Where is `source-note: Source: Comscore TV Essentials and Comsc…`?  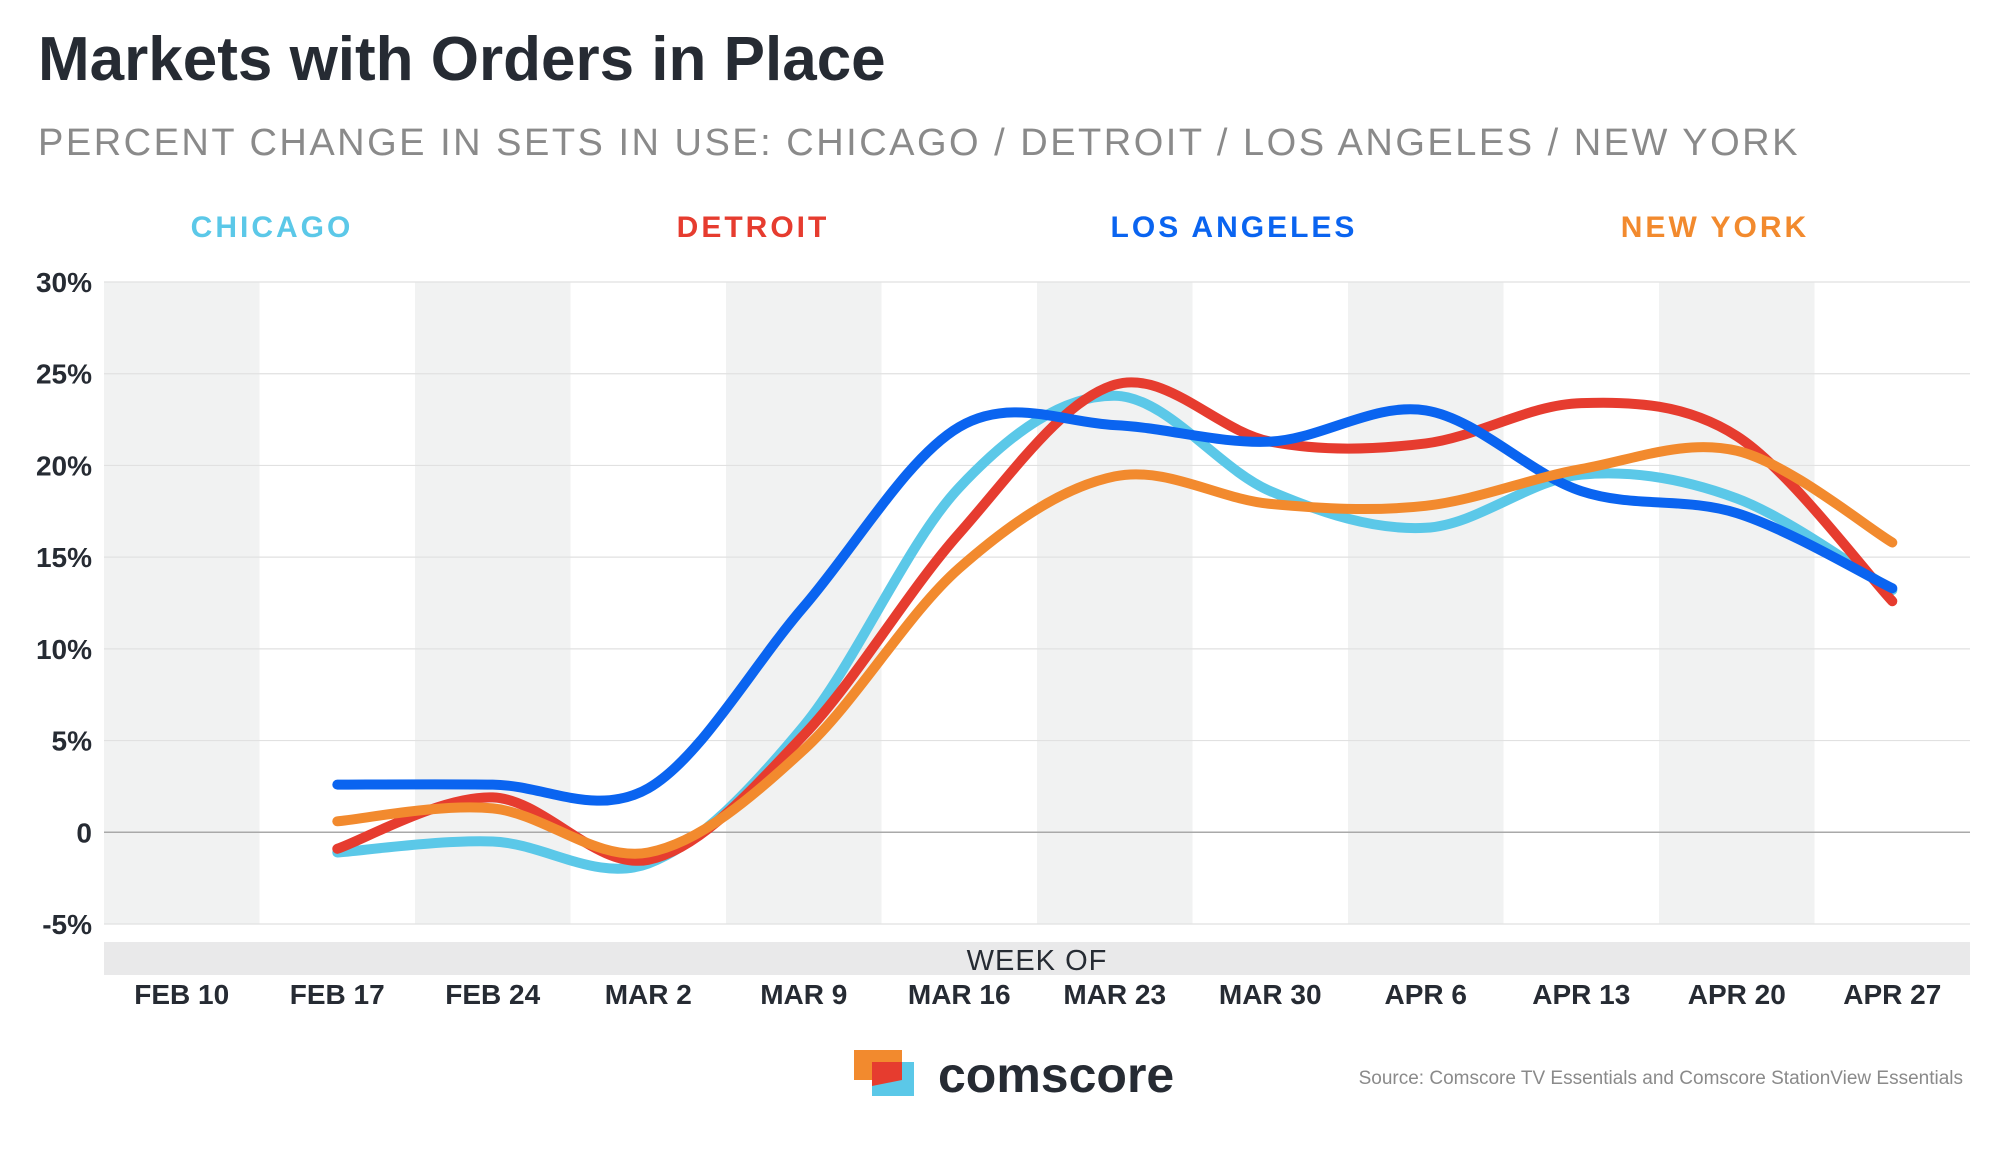
source-note: Source: Comscore TV Essentials and Comsc… is located at coordinates (1661, 1078).